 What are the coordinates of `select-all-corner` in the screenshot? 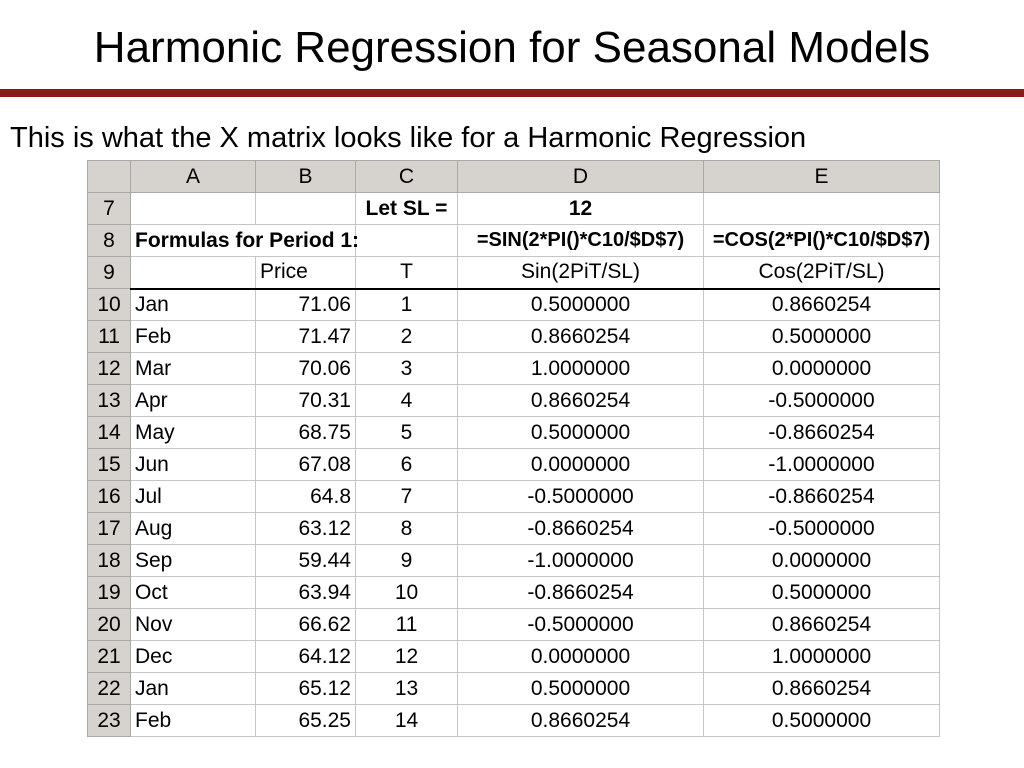 It's located at (109, 176).